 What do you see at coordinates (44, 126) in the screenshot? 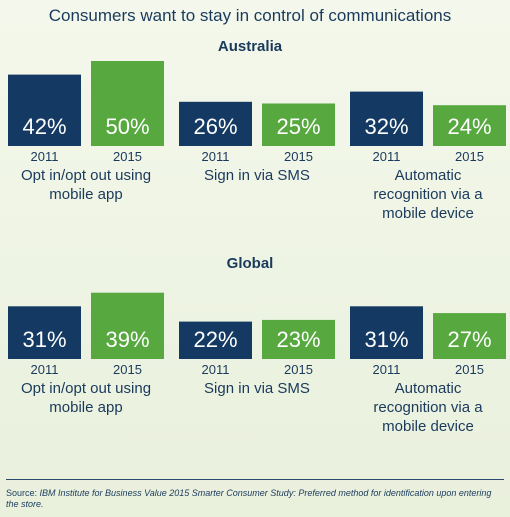
I see `data-label: 42%` at bounding box center [44, 126].